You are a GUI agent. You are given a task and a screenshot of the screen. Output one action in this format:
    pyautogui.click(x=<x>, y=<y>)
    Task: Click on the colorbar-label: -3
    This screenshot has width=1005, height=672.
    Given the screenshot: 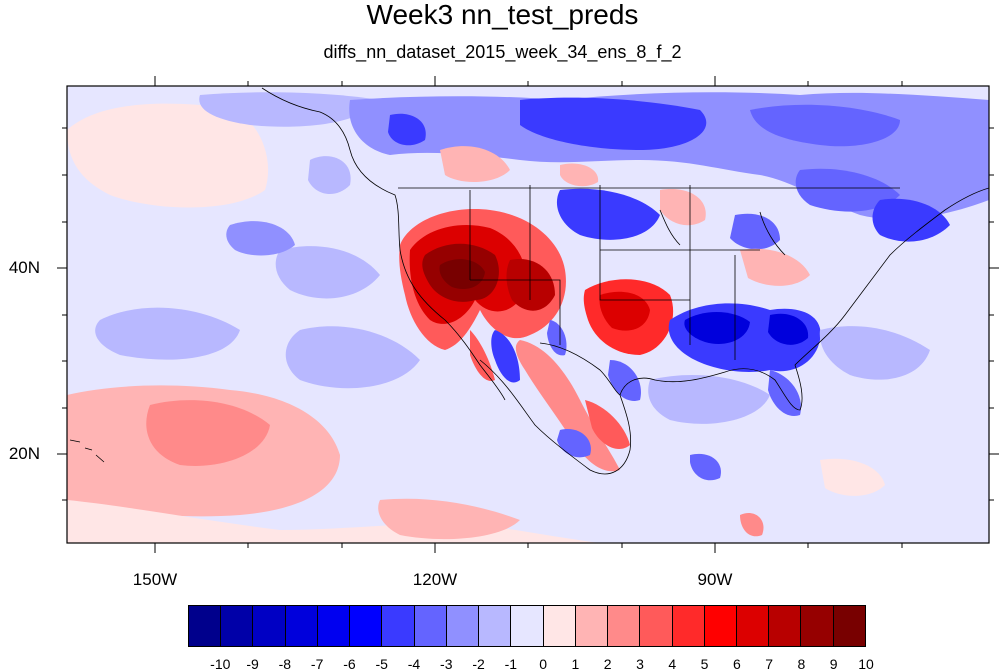 What is the action you would take?
    pyautogui.click(x=446, y=664)
    